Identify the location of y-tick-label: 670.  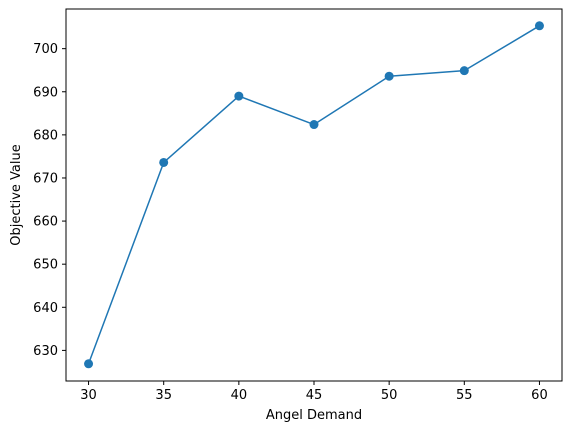
(45, 178).